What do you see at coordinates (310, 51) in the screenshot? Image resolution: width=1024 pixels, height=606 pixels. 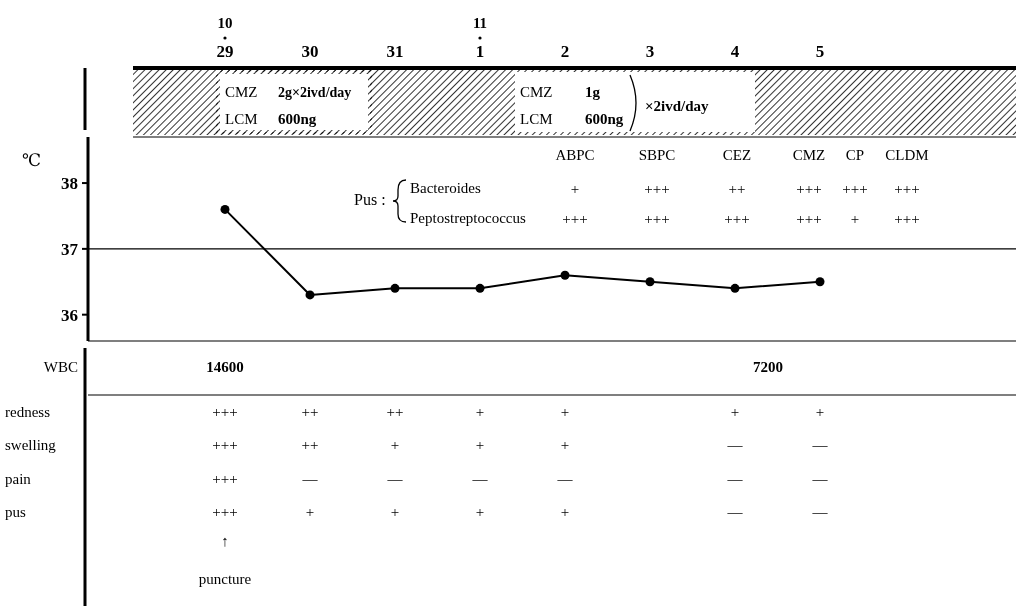 I see `x-tick-label: 30` at bounding box center [310, 51].